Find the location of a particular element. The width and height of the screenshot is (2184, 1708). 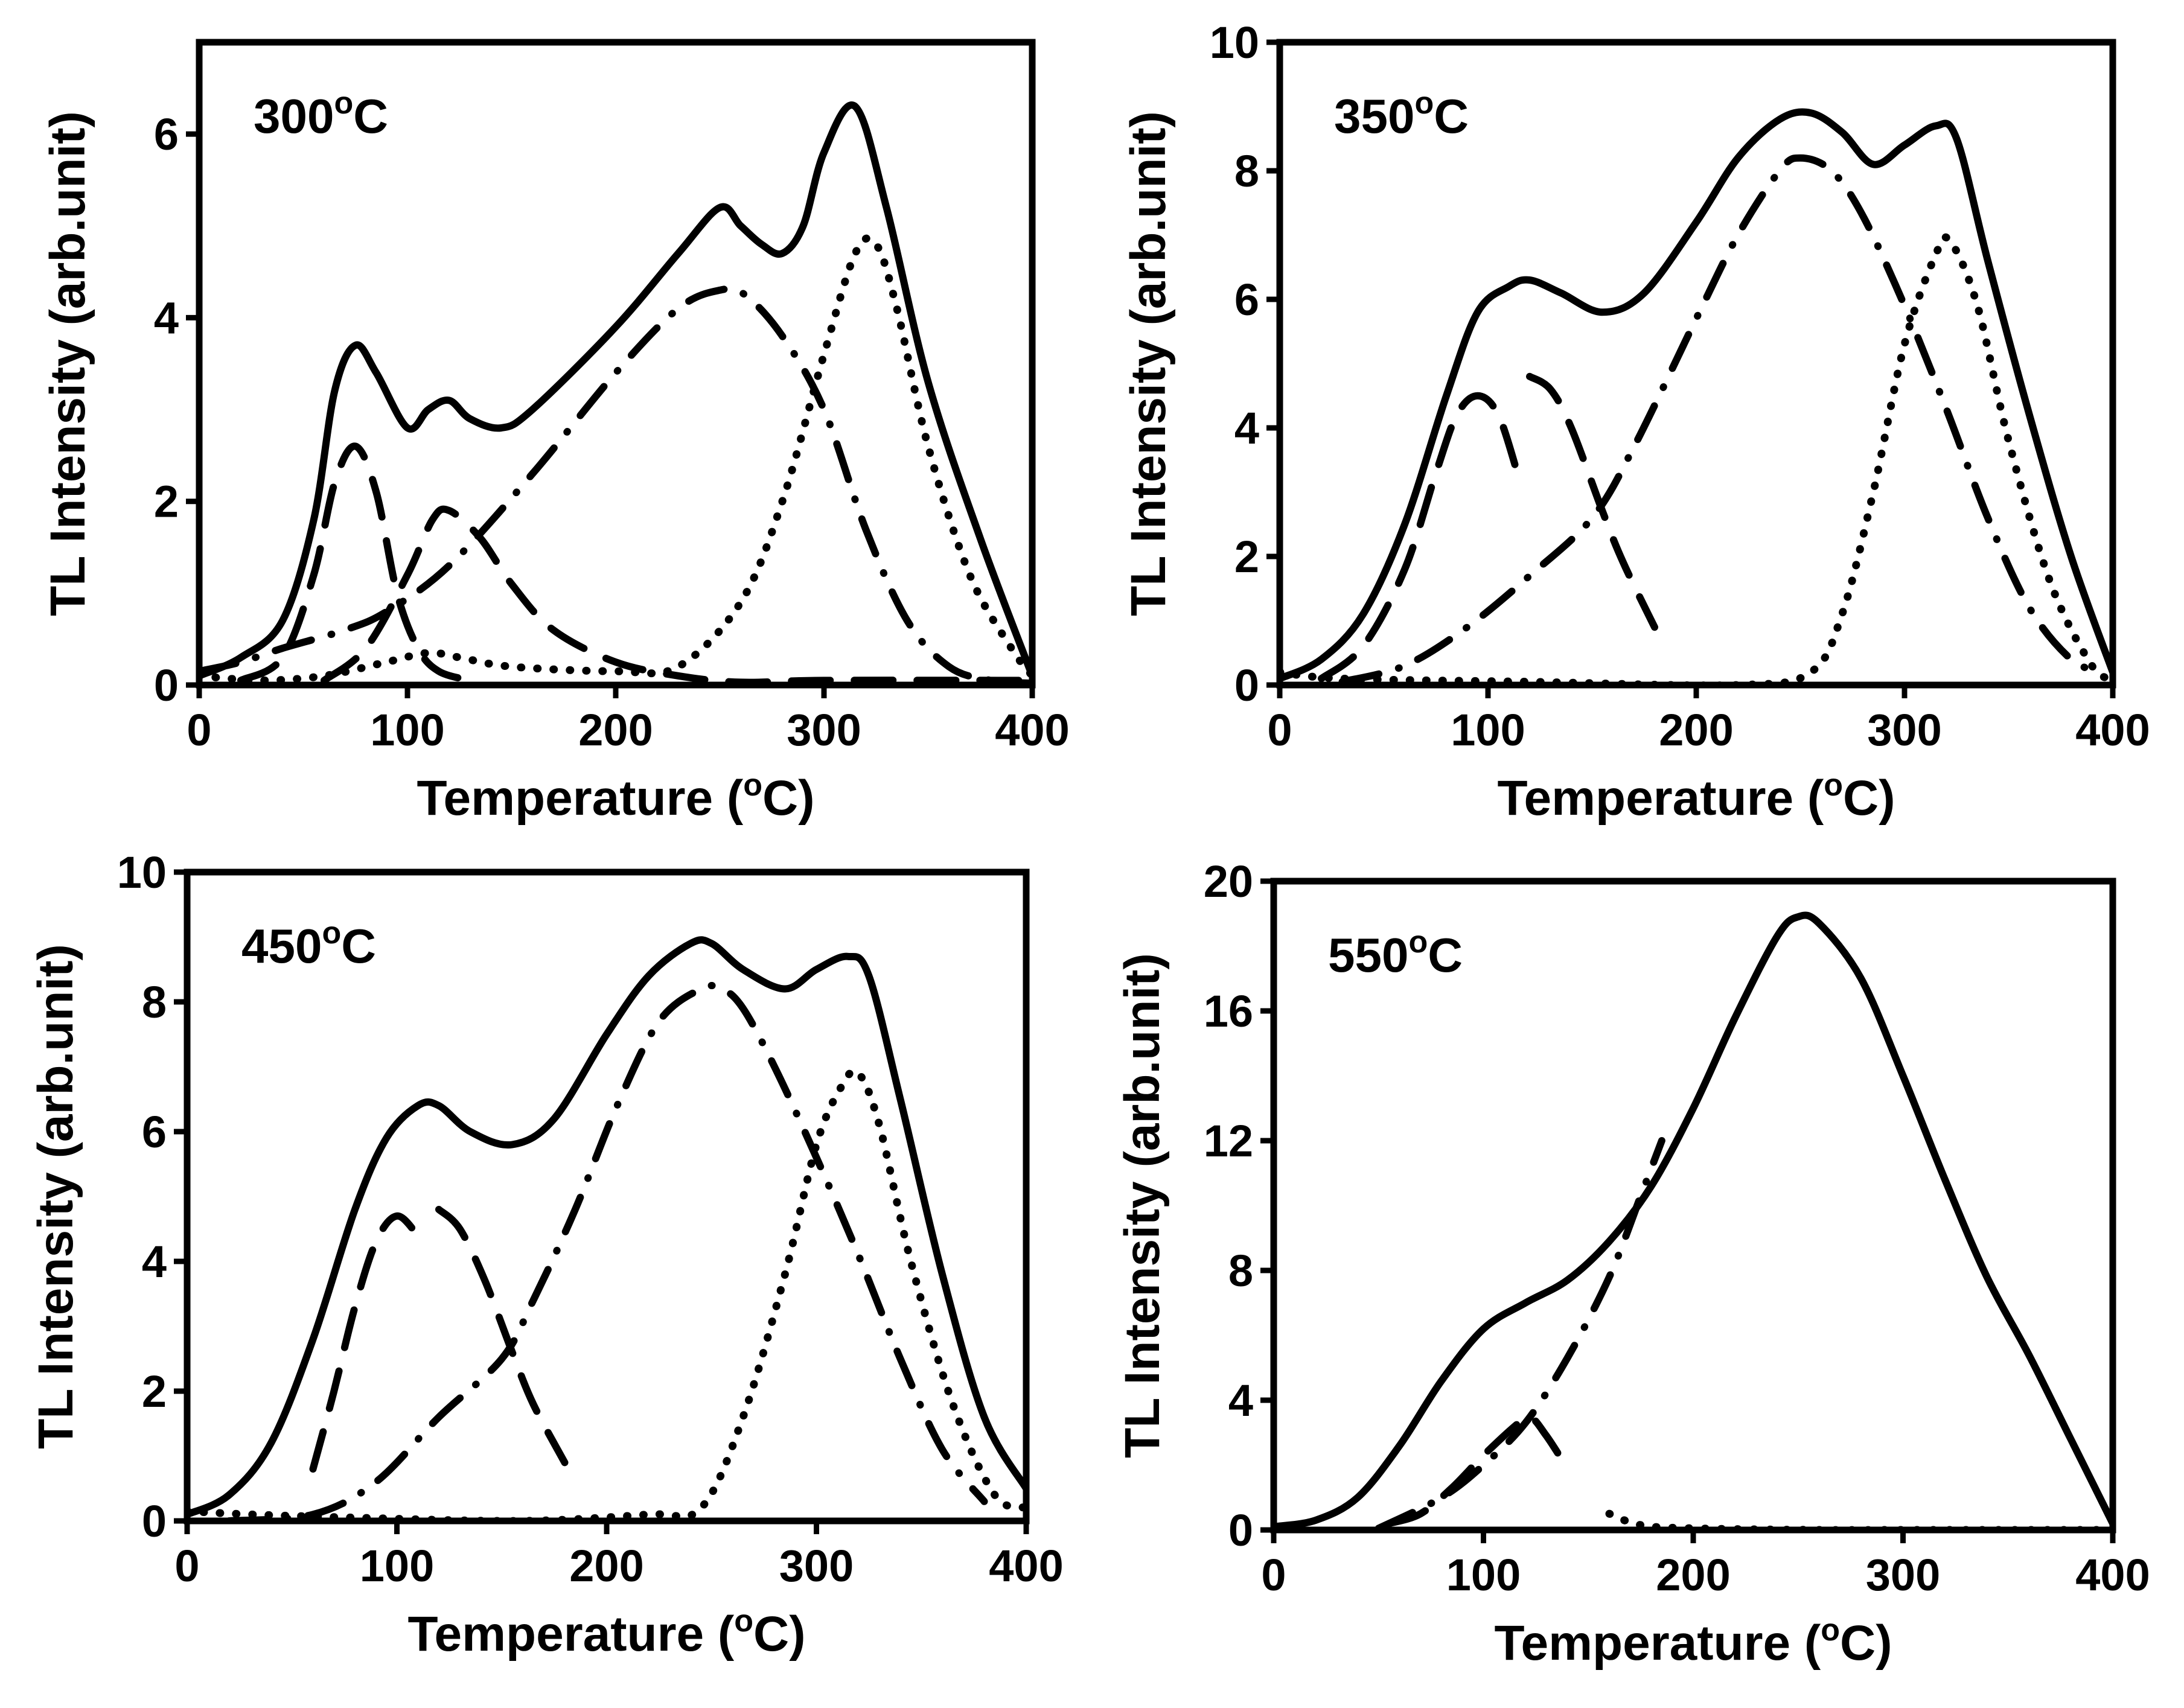

y-tick-label: 20 is located at coordinates (1229, 881).